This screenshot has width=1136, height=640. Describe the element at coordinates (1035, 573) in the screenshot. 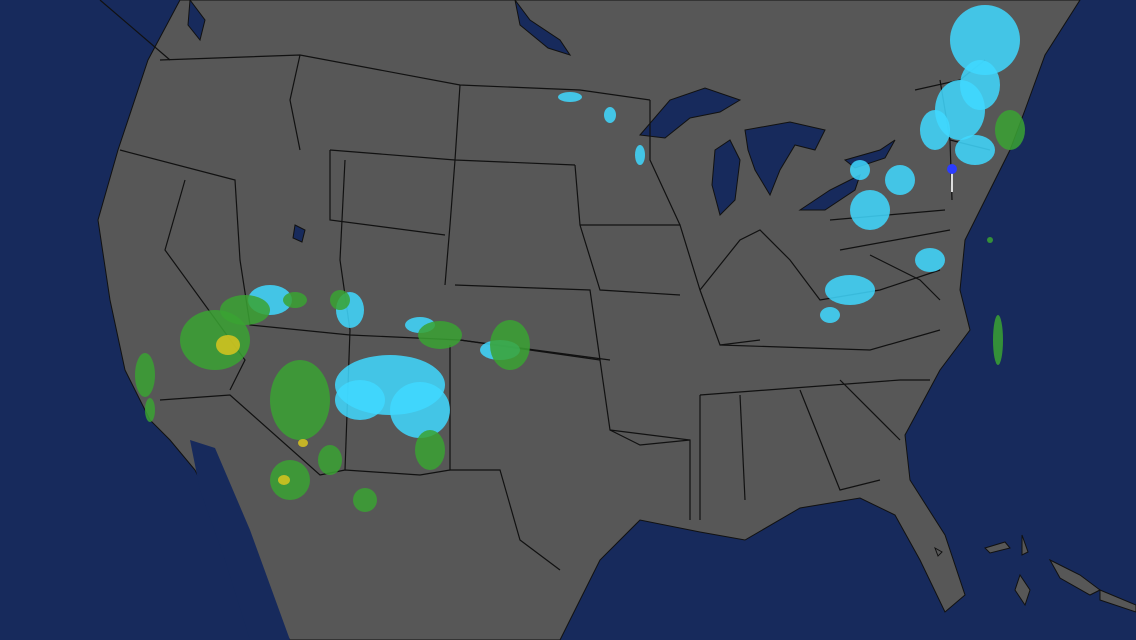

I see `caribbean-islands` at that location.